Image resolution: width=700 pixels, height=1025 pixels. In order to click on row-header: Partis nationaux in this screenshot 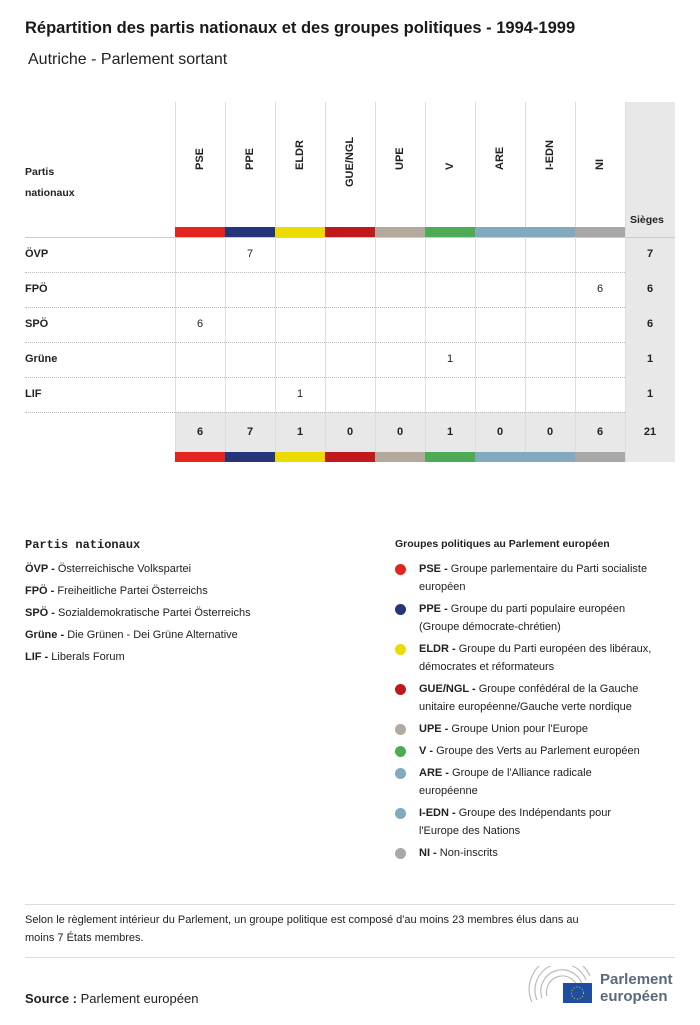, I will do `click(50, 182)`.